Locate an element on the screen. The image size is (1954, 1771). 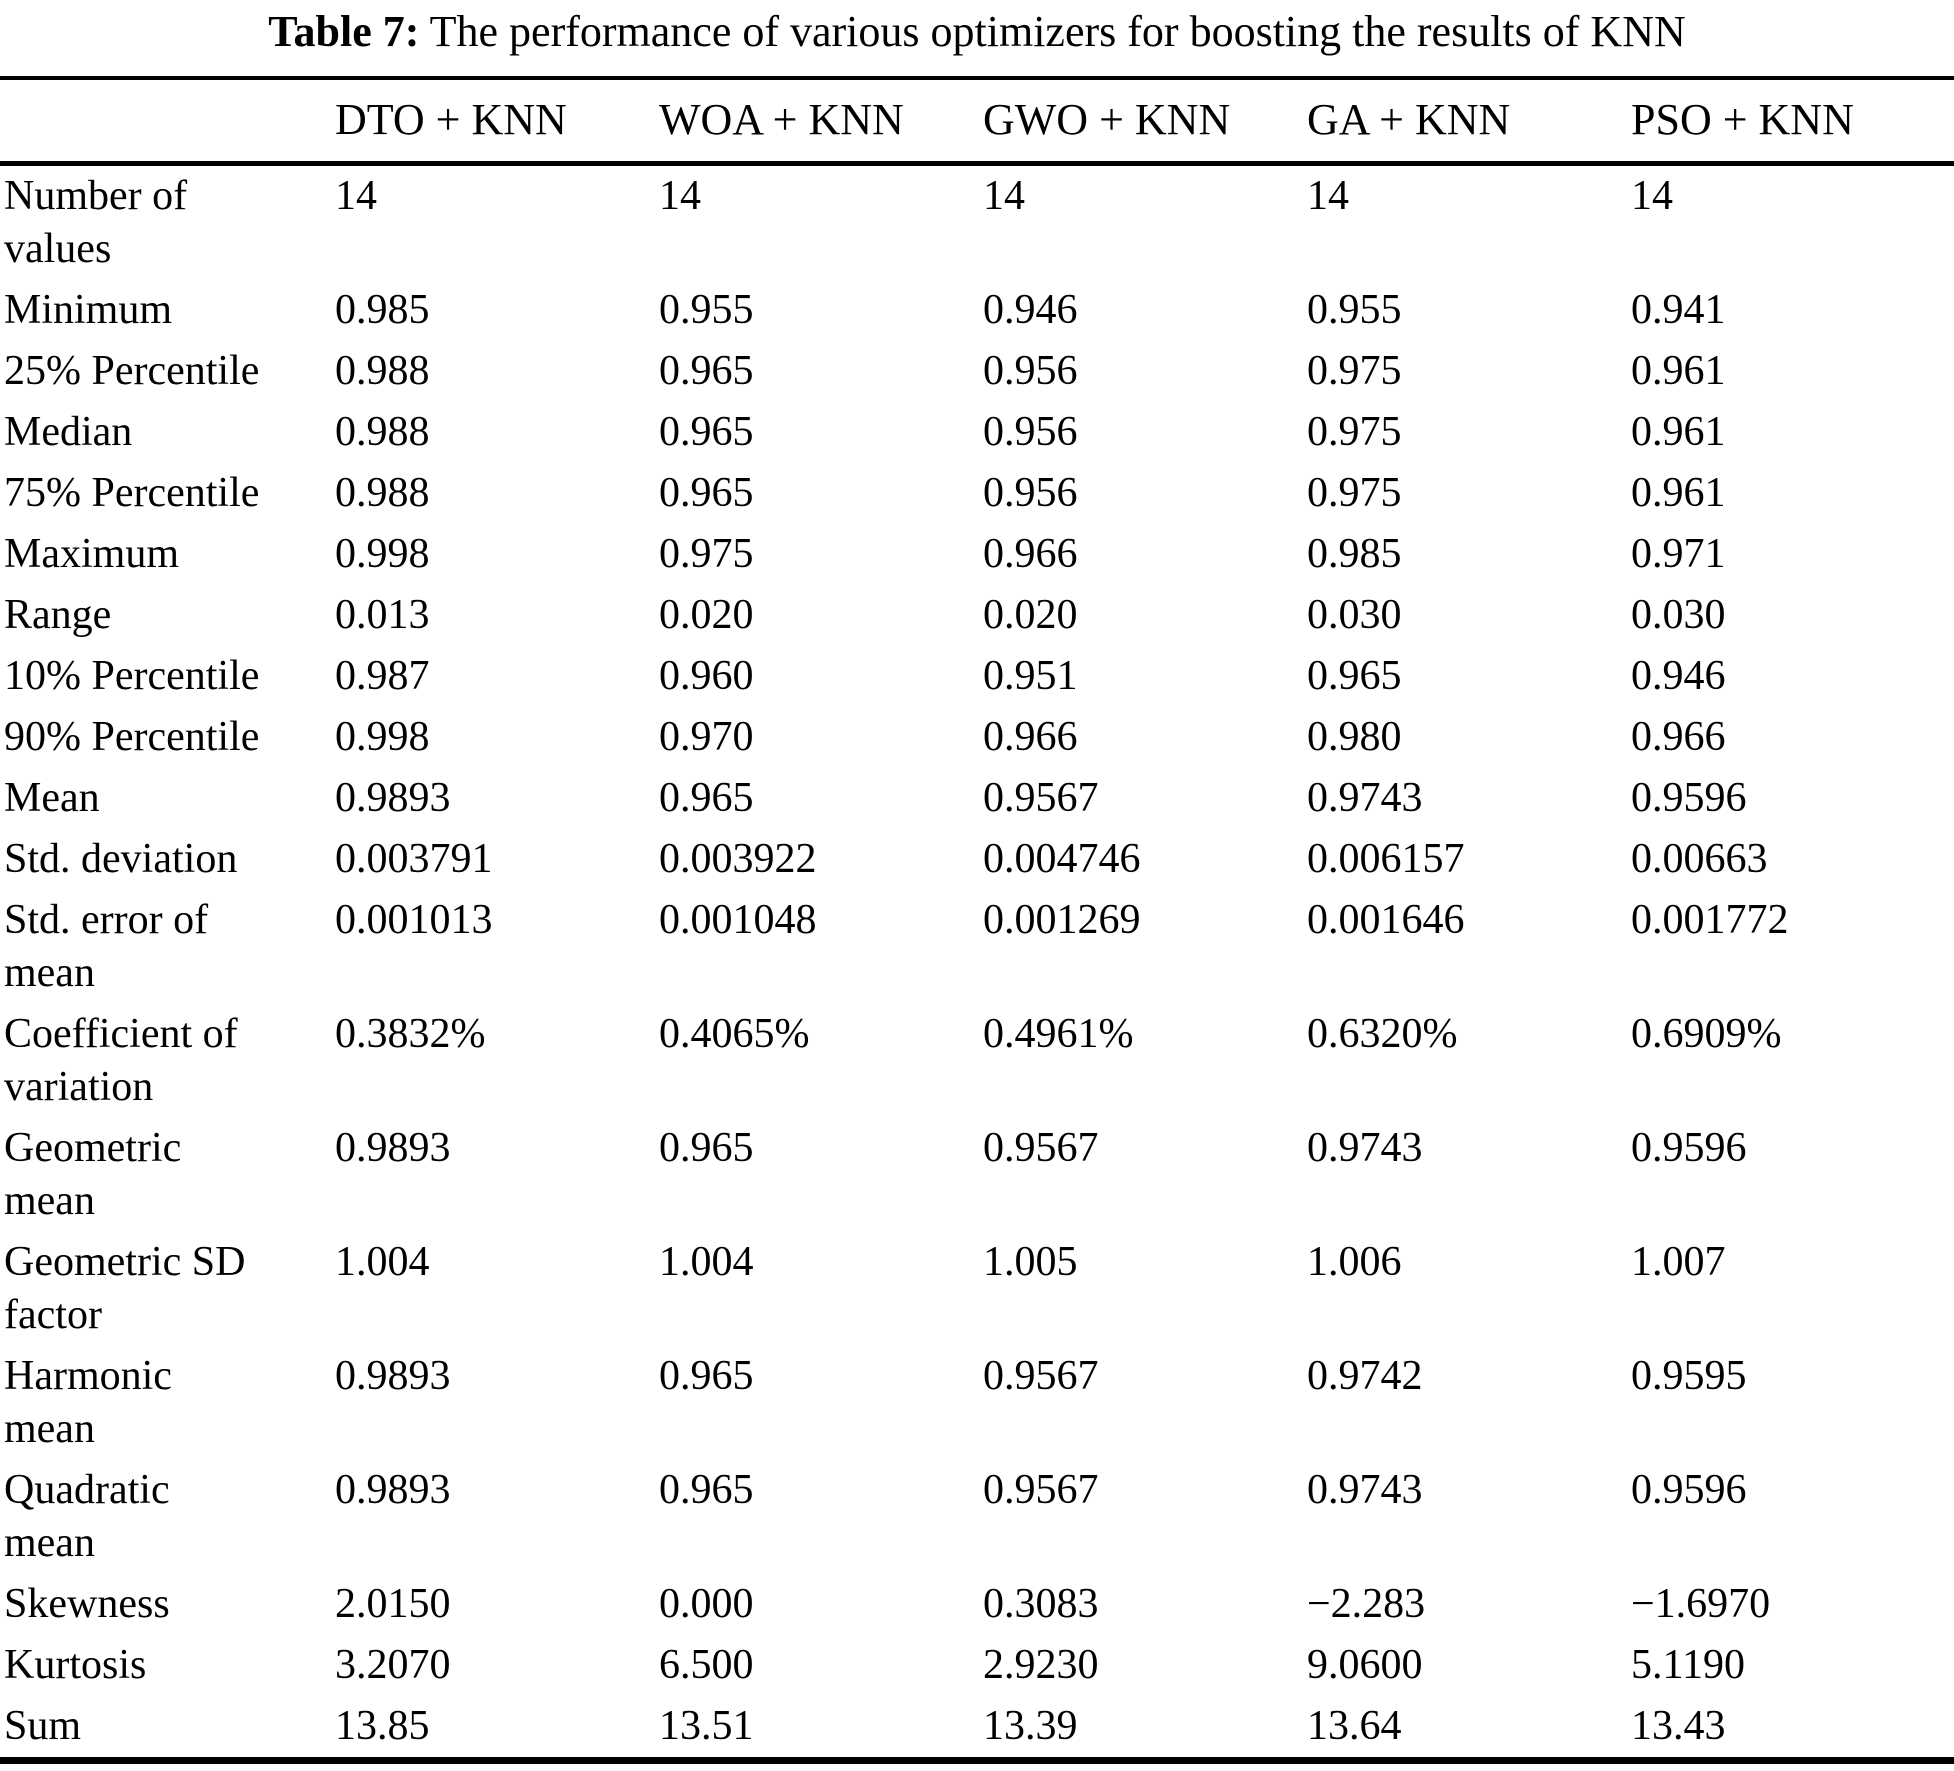
table-cell: 13.64 is located at coordinates (1354, 1726).